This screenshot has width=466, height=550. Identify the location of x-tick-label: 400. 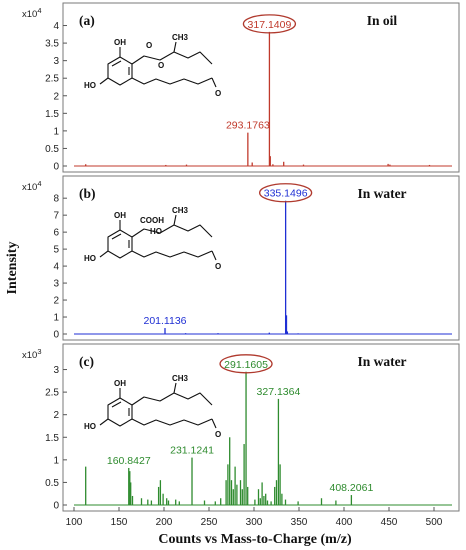
(344, 522).